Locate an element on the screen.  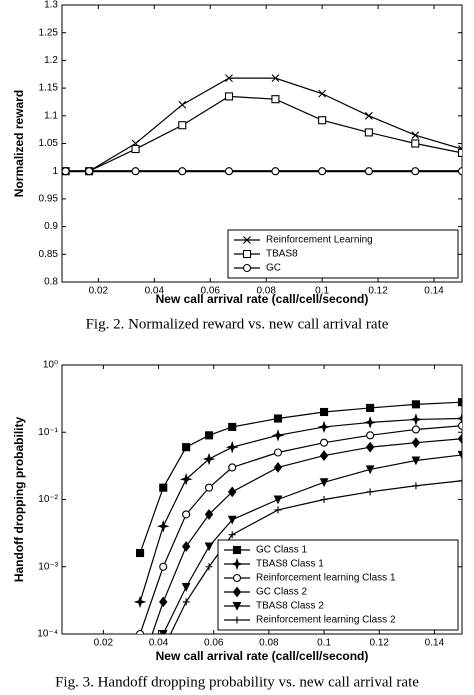
x-tick-label: 0.02 is located at coordinates (104, 643).